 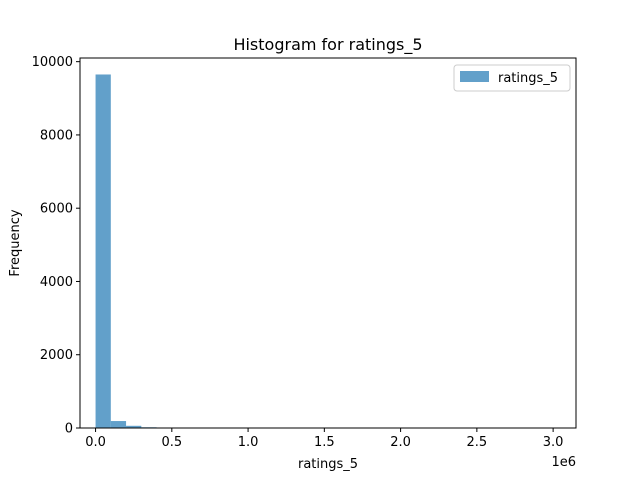 What do you see at coordinates (15, 242) in the screenshot?
I see `y-axis-label: Frequency` at bounding box center [15, 242].